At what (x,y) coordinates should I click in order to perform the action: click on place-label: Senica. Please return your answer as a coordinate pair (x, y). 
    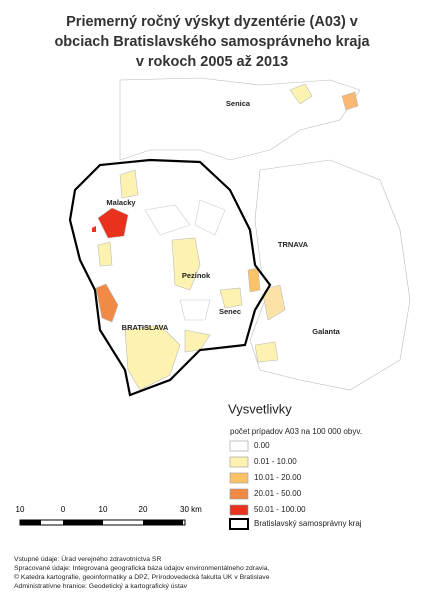
    Looking at the image, I should click on (238, 103).